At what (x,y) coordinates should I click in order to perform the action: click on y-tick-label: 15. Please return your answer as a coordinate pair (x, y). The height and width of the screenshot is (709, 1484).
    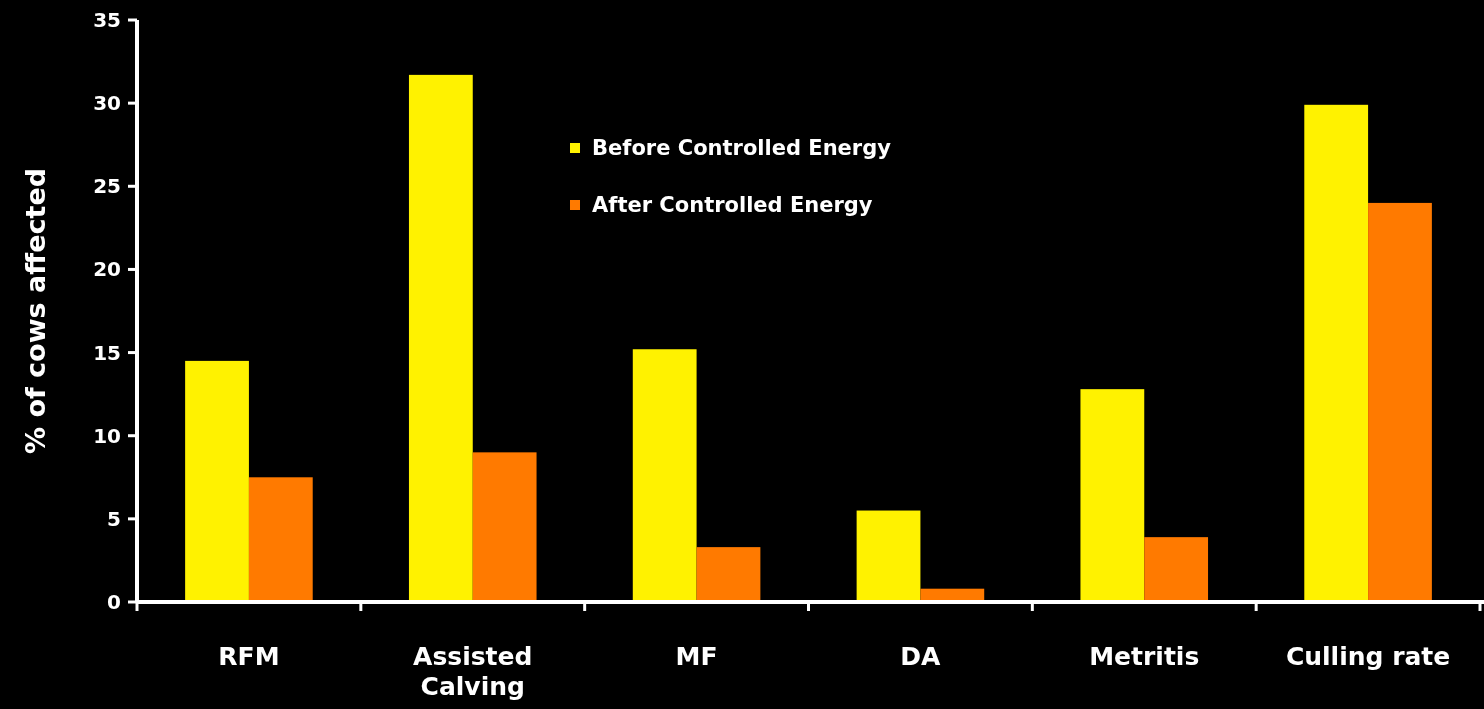
    Looking at the image, I should click on (107, 352).